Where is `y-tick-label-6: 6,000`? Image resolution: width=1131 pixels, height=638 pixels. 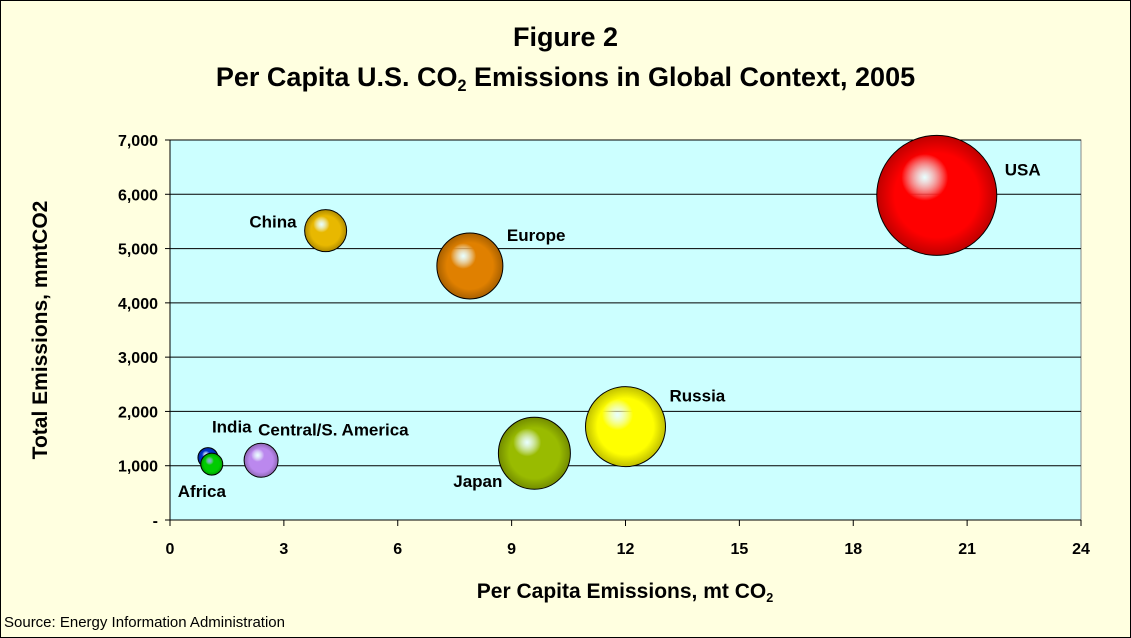 y-tick-label-6: 6,000 is located at coordinates (138, 195).